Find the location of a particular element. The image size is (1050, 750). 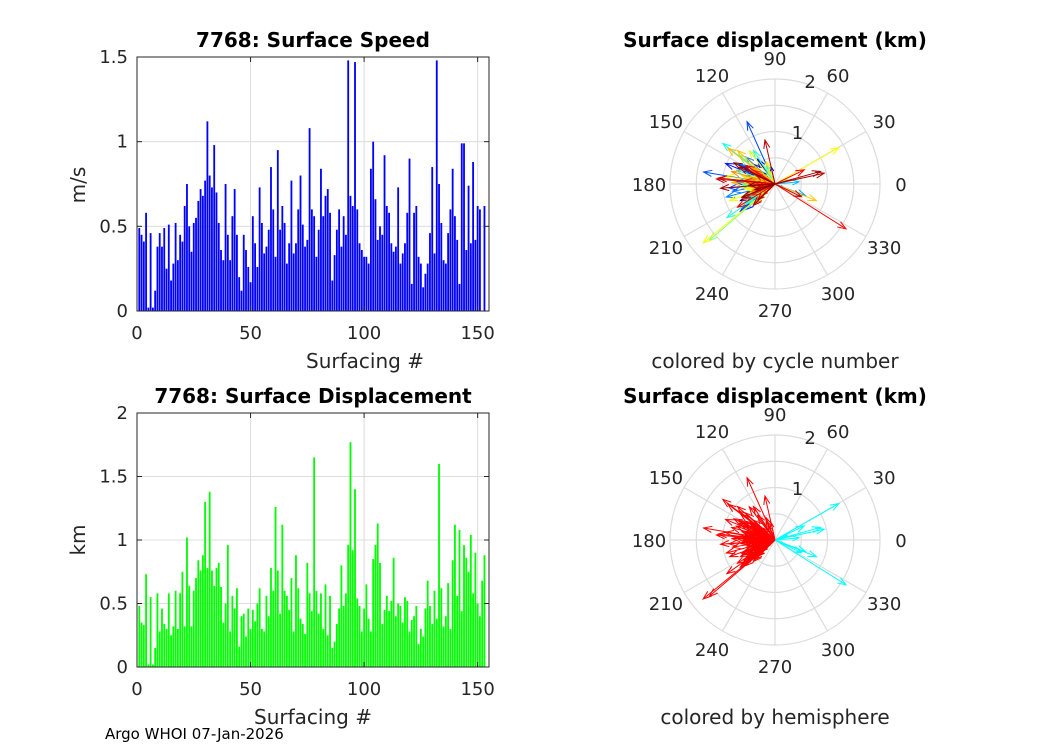

polar-hemisphere-angle-label: 180 is located at coordinates (649, 541).